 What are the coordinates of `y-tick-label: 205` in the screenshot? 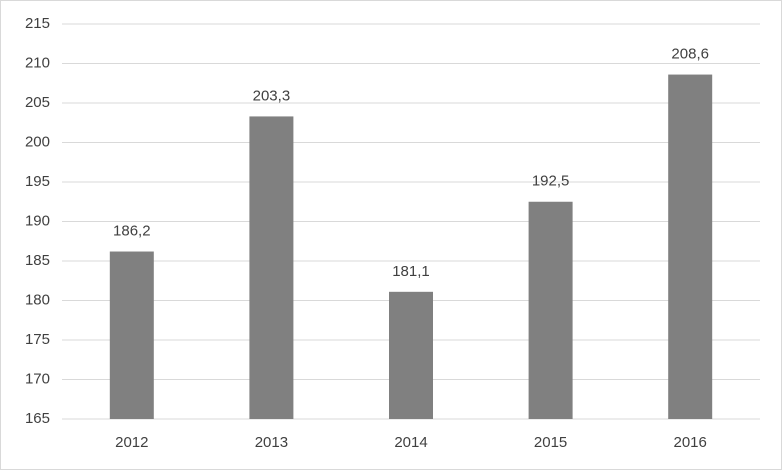 It's located at (37, 102).